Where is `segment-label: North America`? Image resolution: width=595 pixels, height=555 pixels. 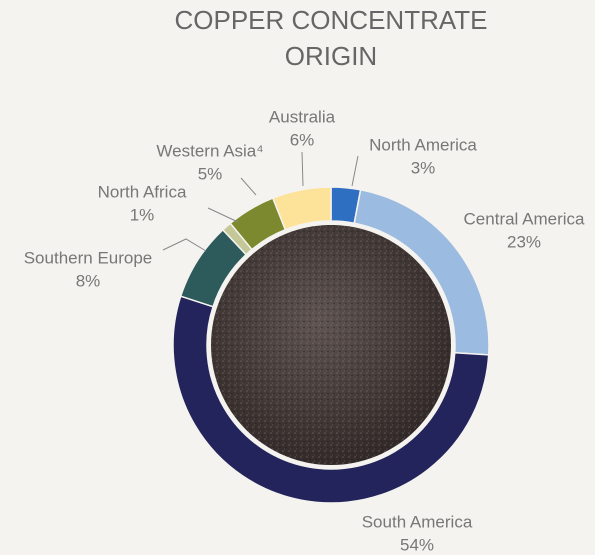
segment-label: North America is located at coordinates (423, 144).